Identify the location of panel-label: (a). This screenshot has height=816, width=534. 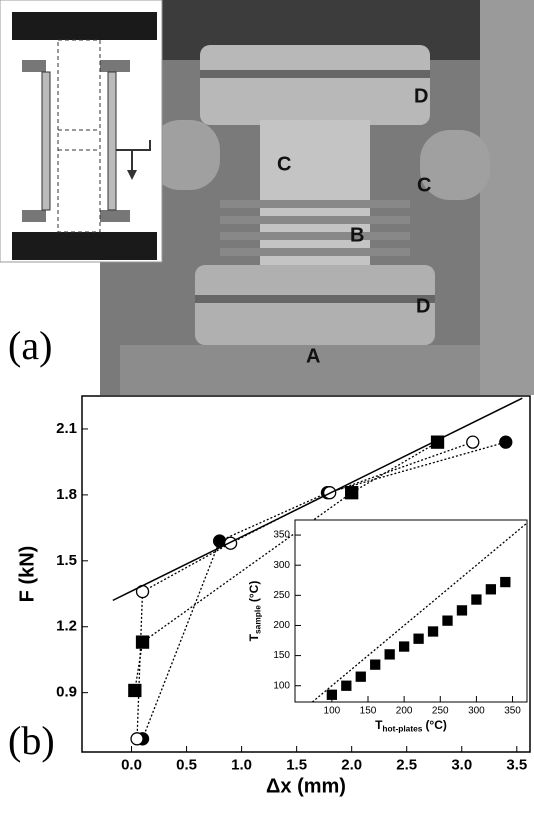
(30, 345).